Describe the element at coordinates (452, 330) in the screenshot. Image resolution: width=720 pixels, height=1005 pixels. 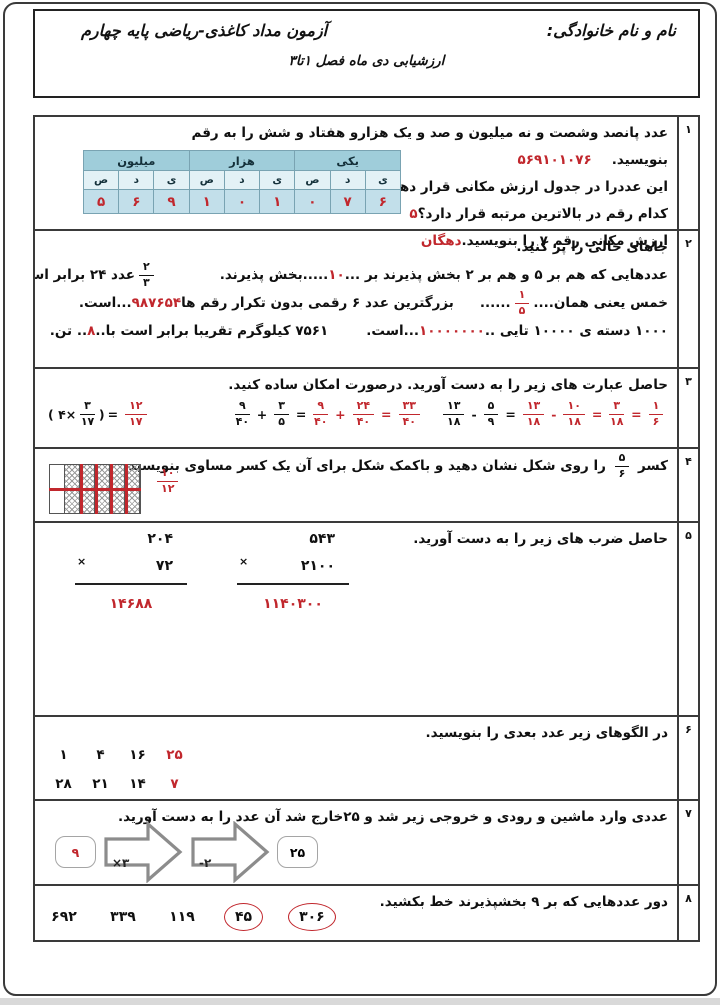
I see `q2-answer-10000000: ۱۰۰۰۰۰۰۰` at that location.